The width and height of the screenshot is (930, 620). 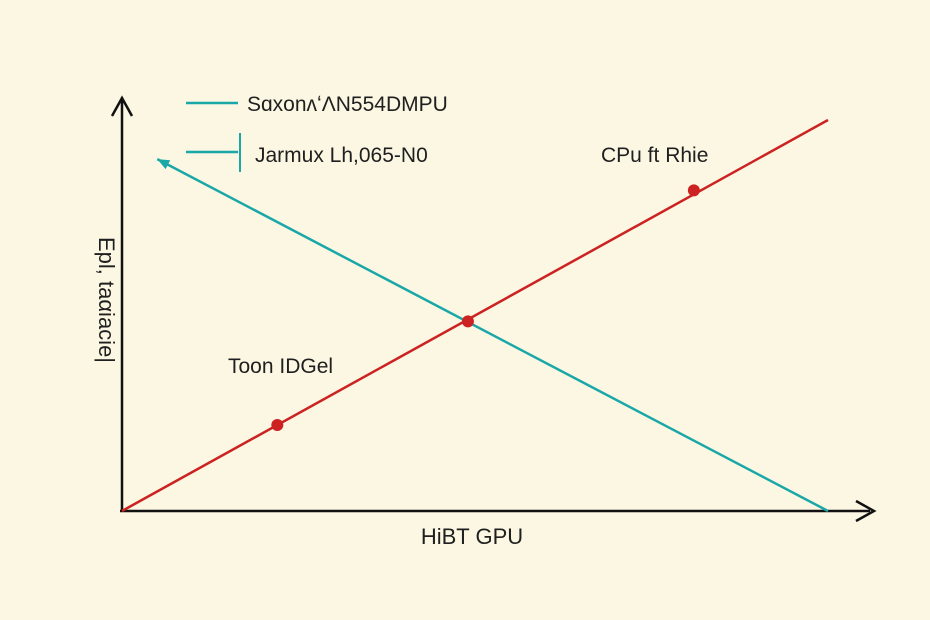 I want to click on annotation-toon: Toon IDGel, so click(x=280, y=366).